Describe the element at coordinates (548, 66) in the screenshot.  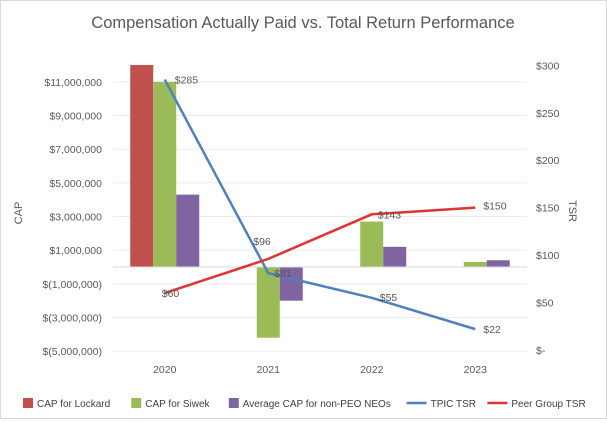
I see `y2-tick-label: $300` at that location.